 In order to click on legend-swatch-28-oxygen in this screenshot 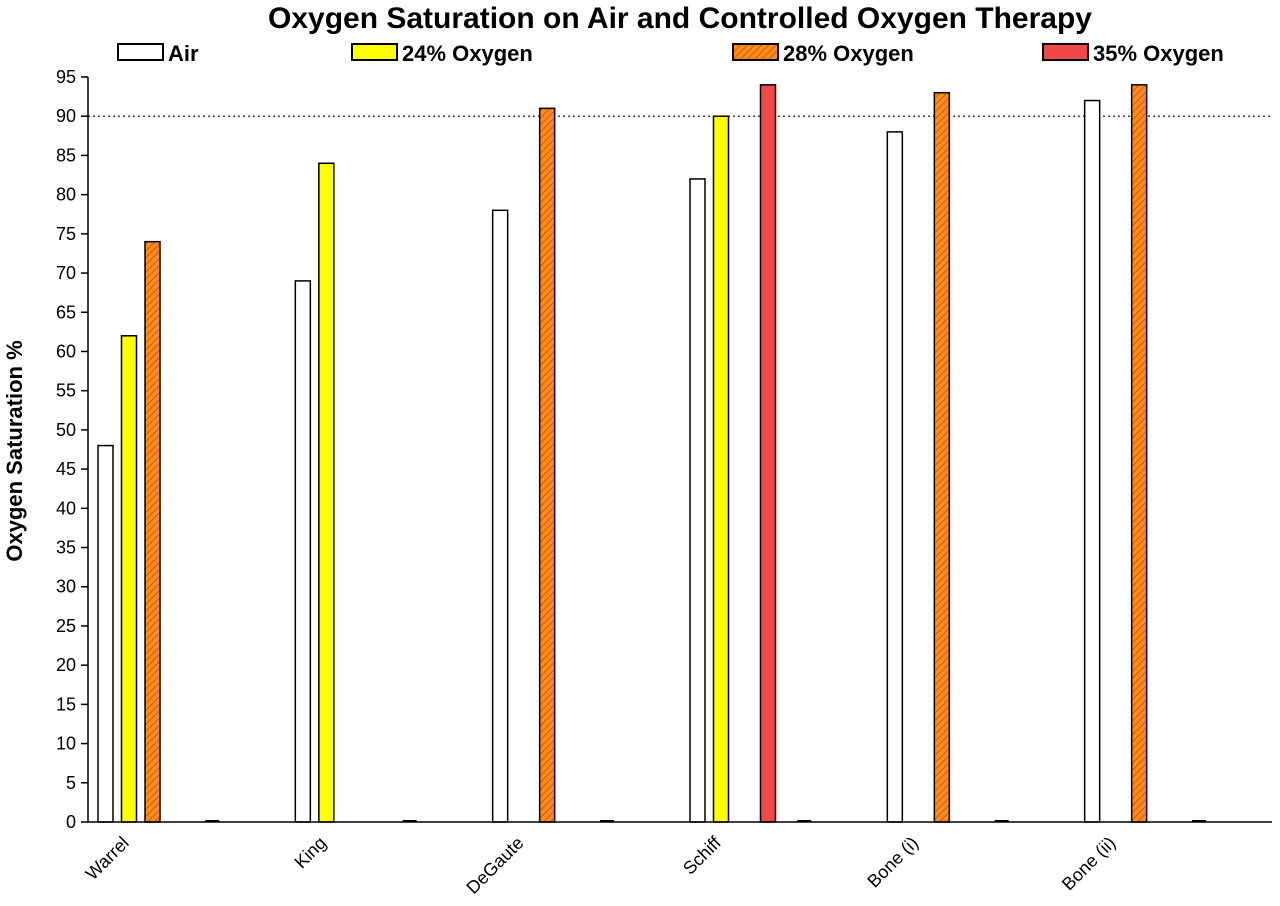, I will do `click(755, 52)`.